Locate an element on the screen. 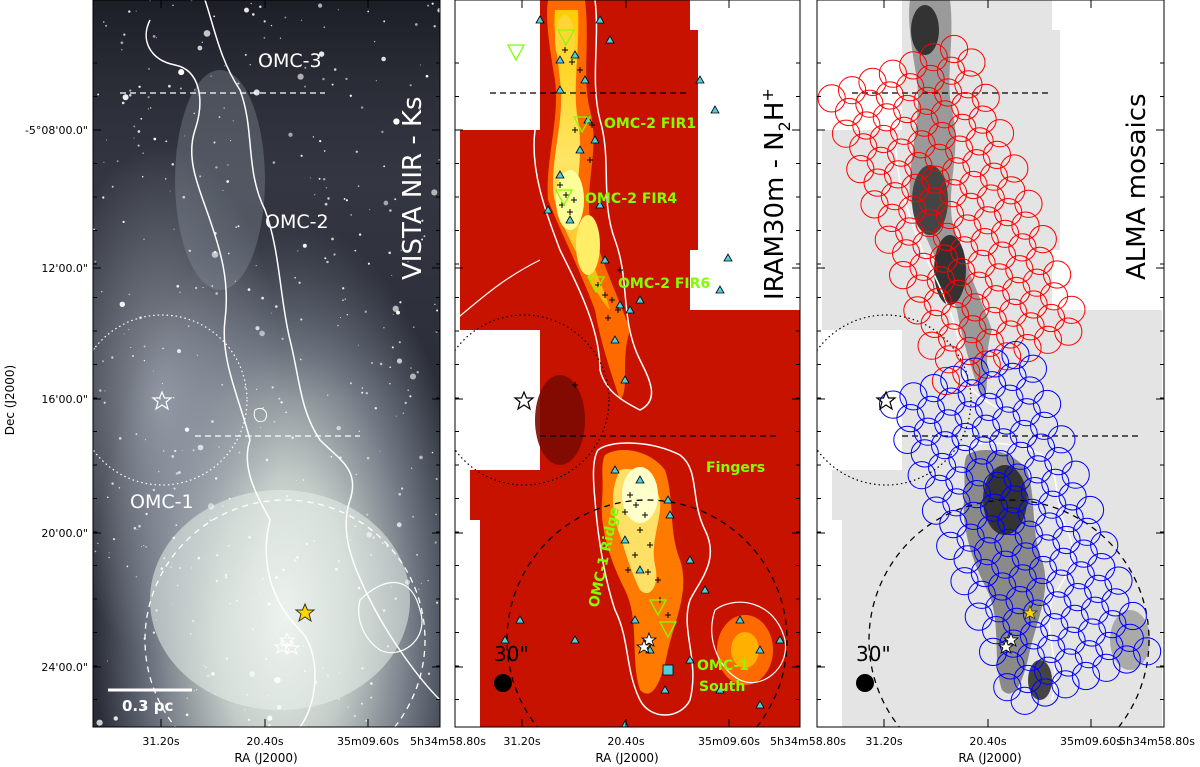 This screenshot has height=767, width=1200. dashed-circle is located at coordinates (1009, 613).